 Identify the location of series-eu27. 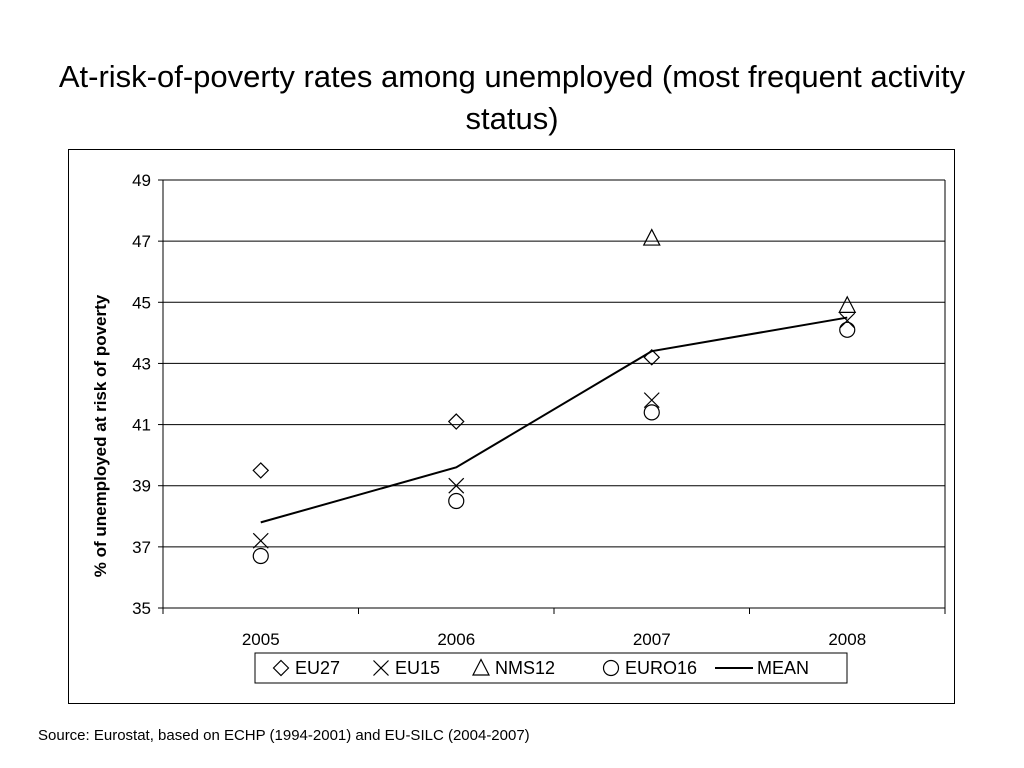
(456, 413).